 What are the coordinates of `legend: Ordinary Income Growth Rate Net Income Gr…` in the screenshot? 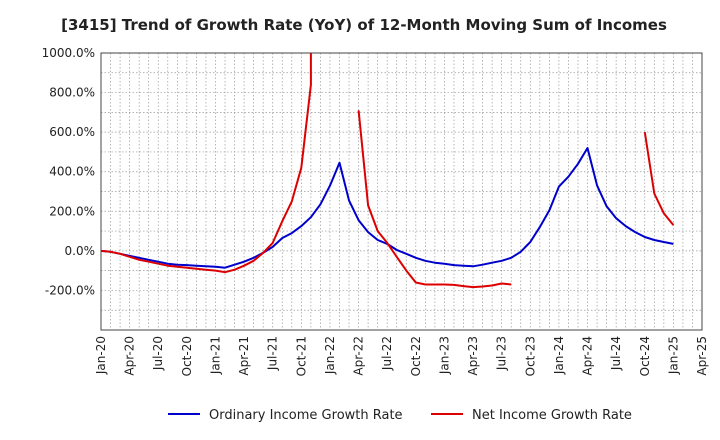 It's located at (400, 415).